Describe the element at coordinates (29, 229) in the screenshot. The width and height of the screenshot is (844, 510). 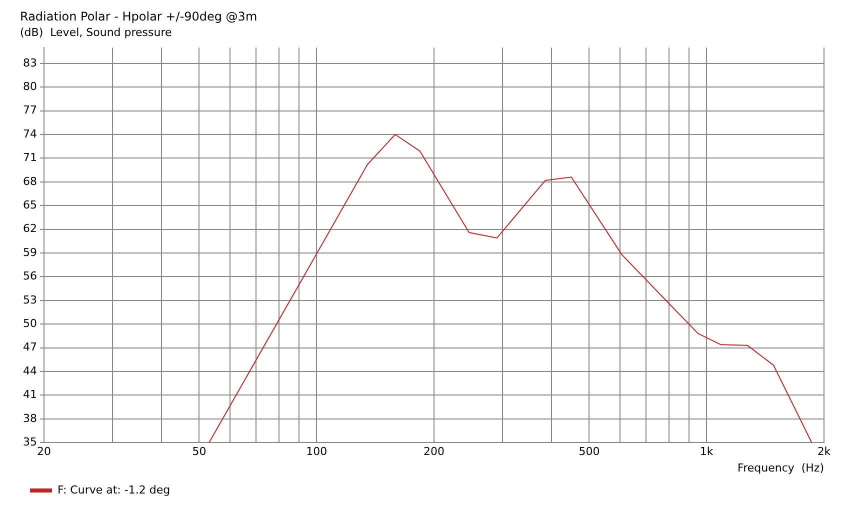
I see `y-tick-label: 62` at that location.